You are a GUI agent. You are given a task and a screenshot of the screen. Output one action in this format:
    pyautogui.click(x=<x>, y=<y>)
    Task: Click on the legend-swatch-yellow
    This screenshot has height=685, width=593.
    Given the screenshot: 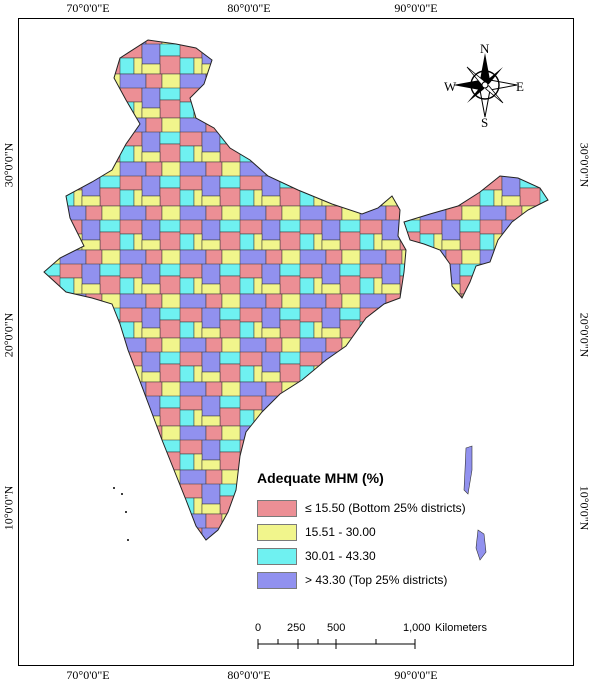 What is the action you would take?
    pyautogui.click(x=277, y=532)
    